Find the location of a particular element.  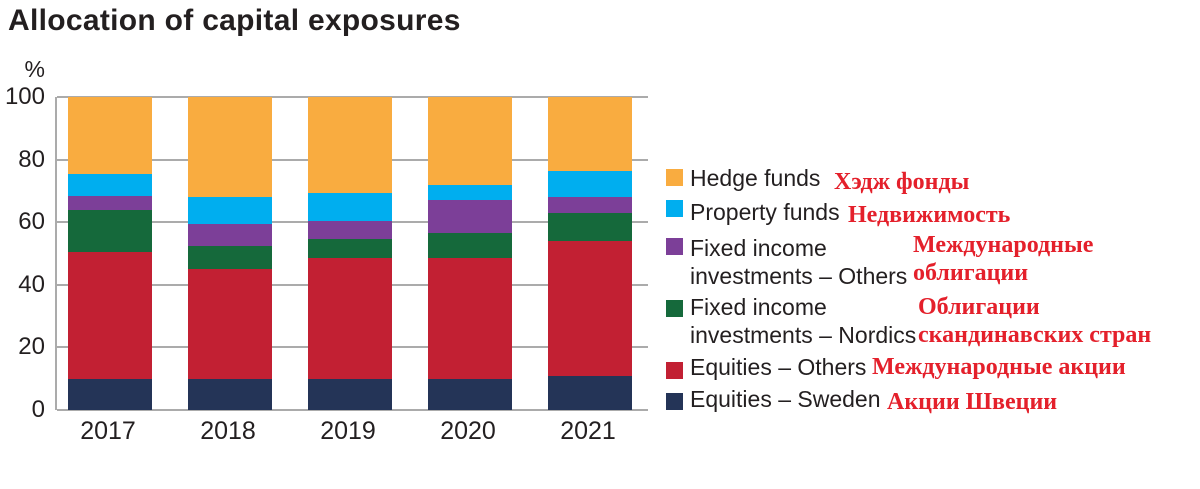

stacked-bar-2020 is located at coordinates (470, 253).